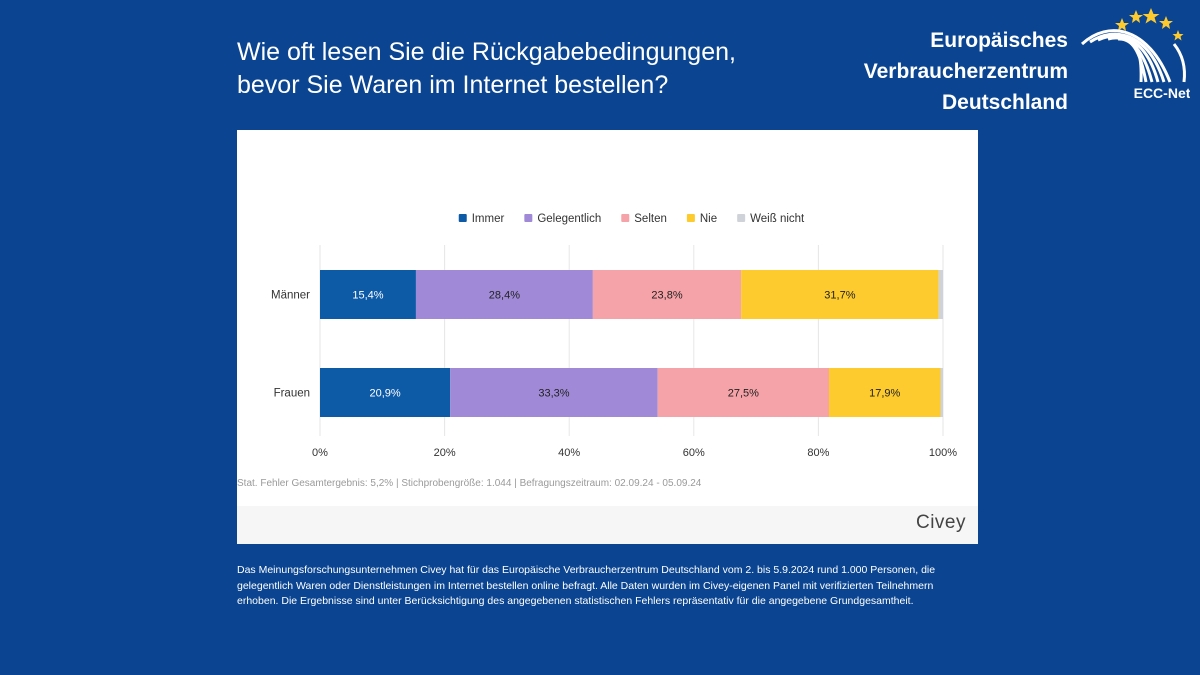 The width and height of the screenshot is (1200, 675). What do you see at coordinates (488, 219) in the screenshot?
I see `legend-label-0: Immer` at bounding box center [488, 219].